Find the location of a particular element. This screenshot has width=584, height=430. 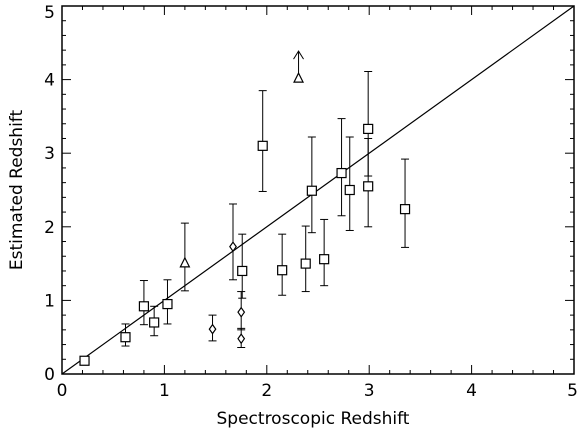

lower-limit-arrowhead is located at coordinates (298, 55).